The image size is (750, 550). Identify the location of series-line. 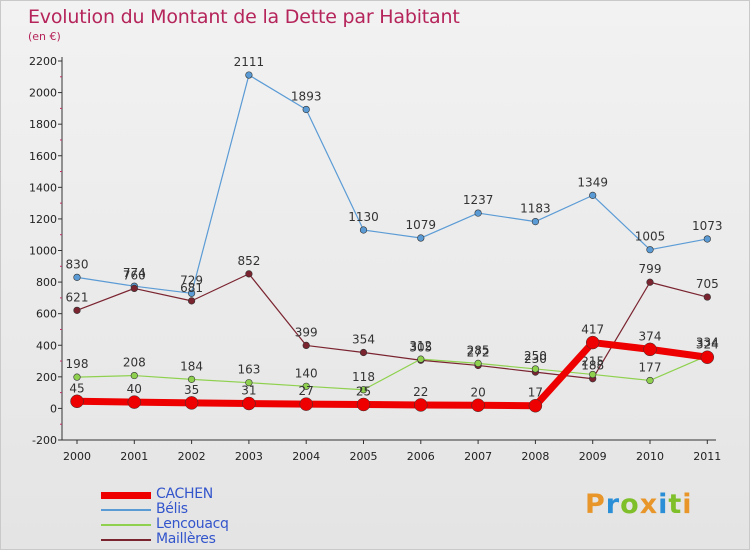
(392, 374).